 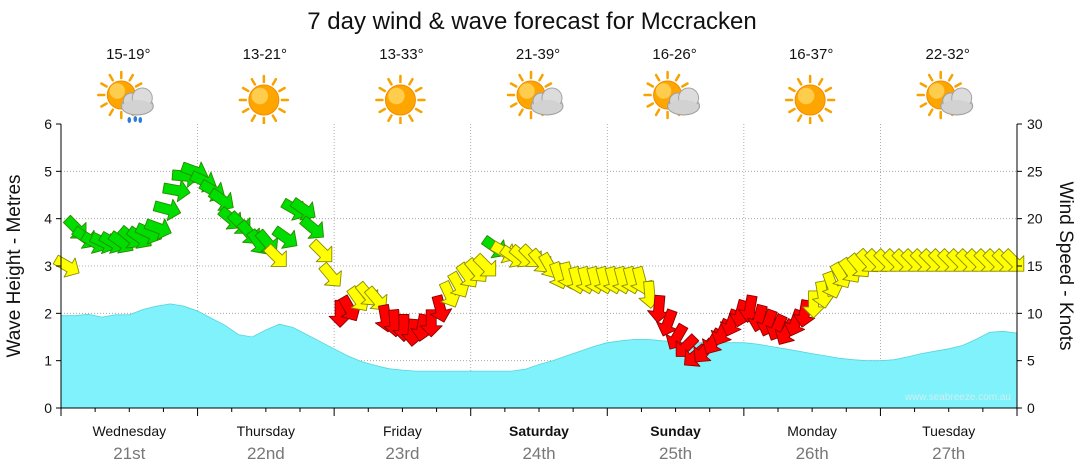 What do you see at coordinates (957, 397) in the screenshot?
I see `watermark: www.seabreeze.com.au` at bounding box center [957, 397].